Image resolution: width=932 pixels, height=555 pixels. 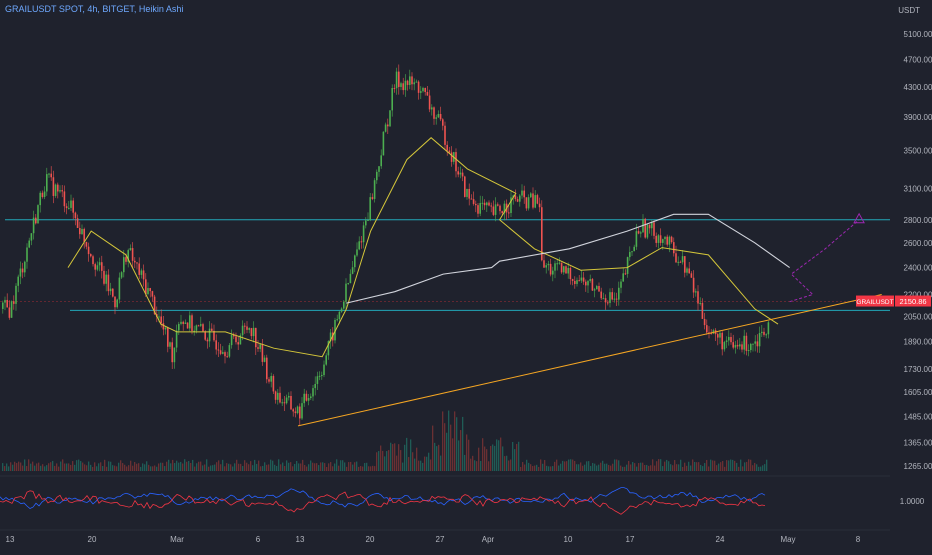 What do you see at coordinates (909, 10) in the screenshot?
I see `currency-label: USDT` at bounding box center [909, 10].